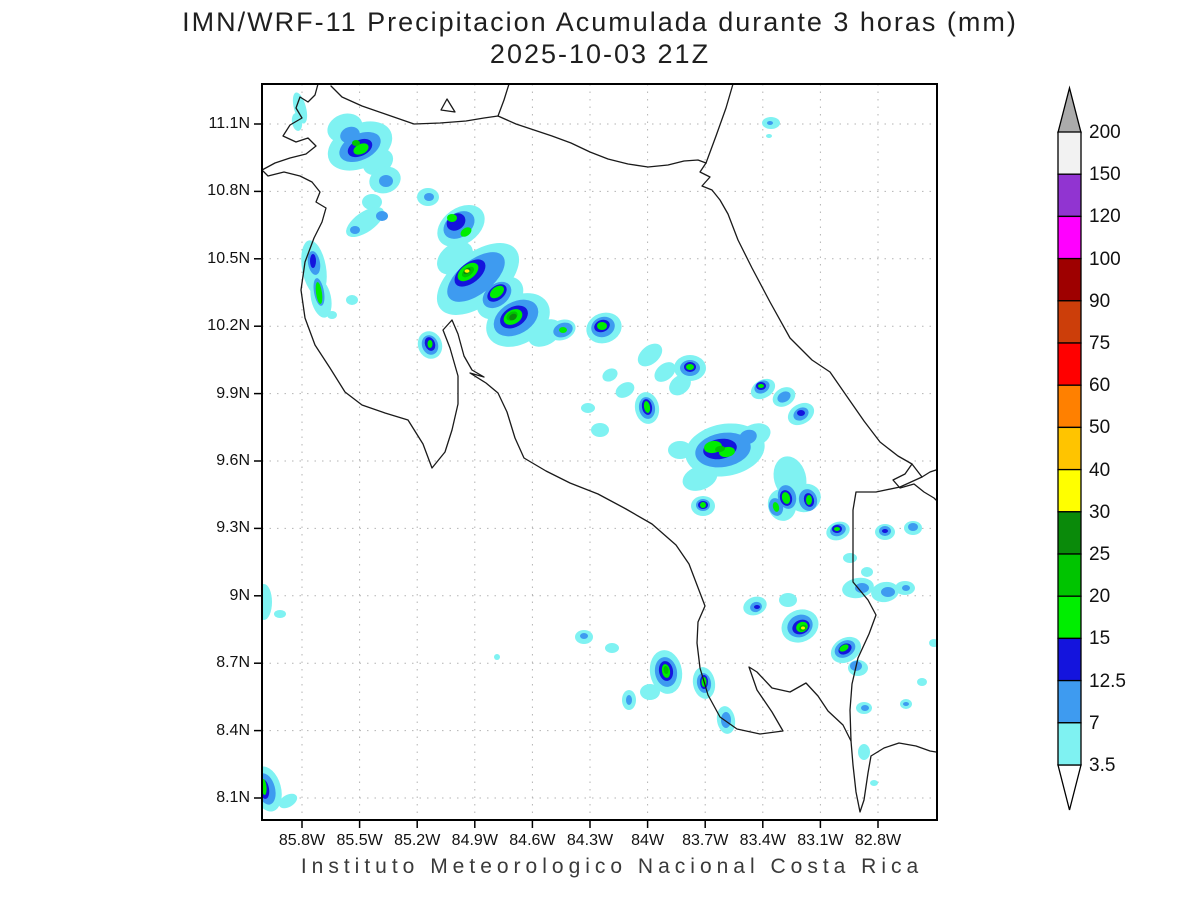  Describe the element at coordinates (228, 258) in the screenshot. I see `lat-tick-label: 10.5N` at that location.